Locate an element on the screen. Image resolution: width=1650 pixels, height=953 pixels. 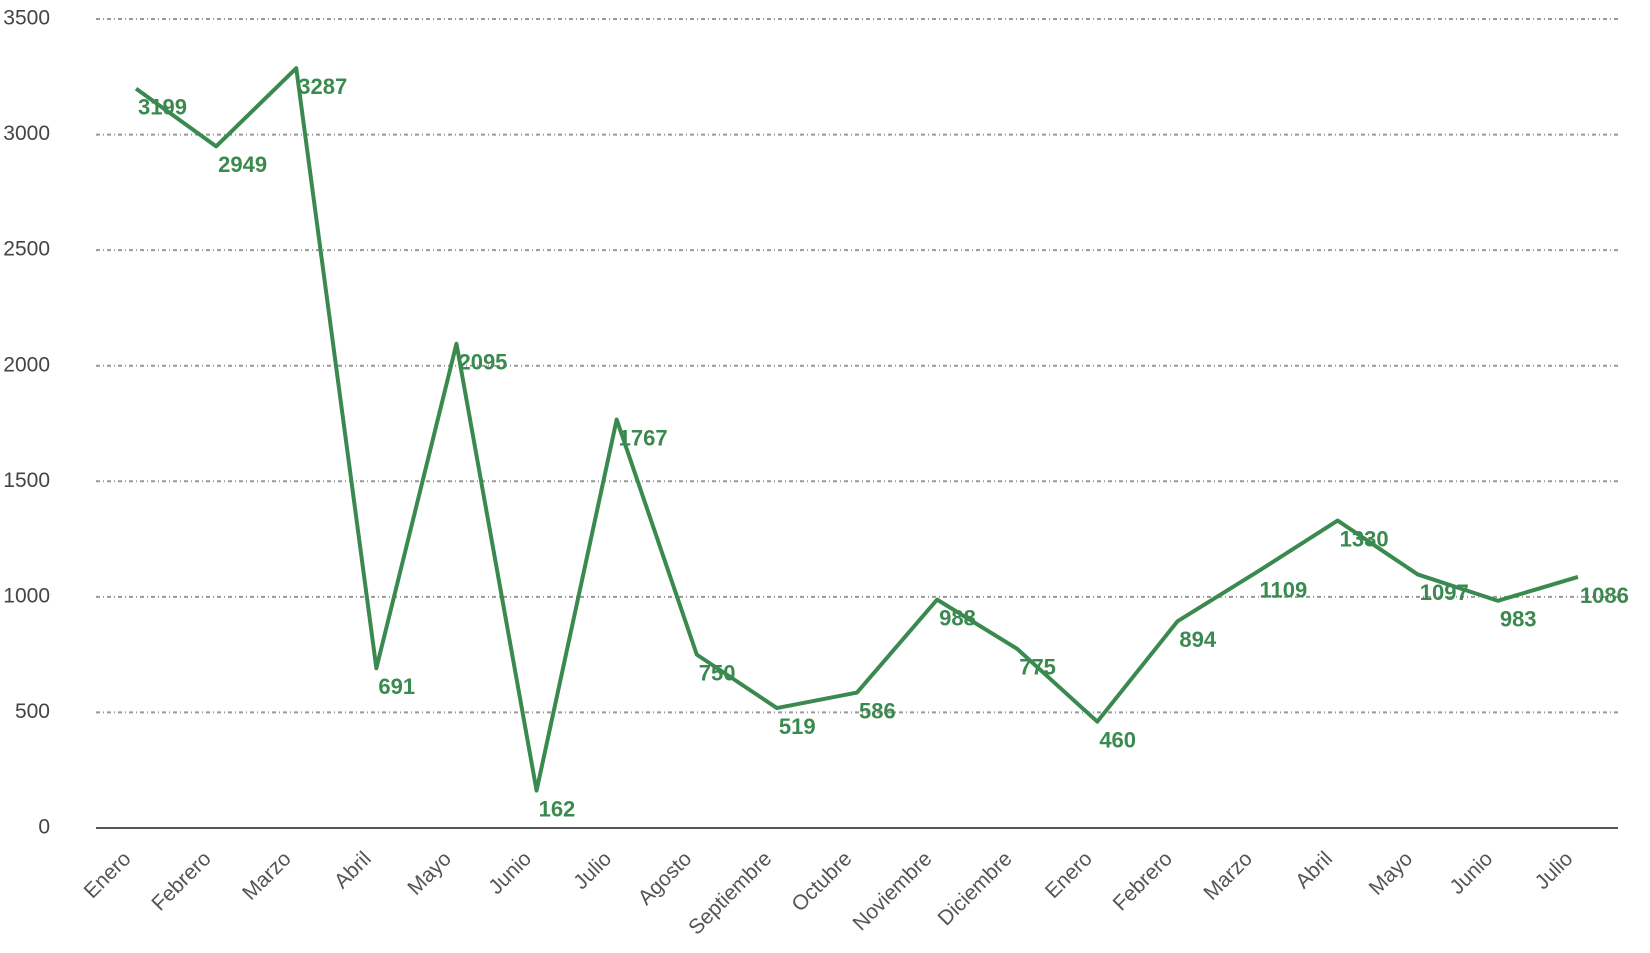
data-label: 1330 is located at coordinates (1364, 538).